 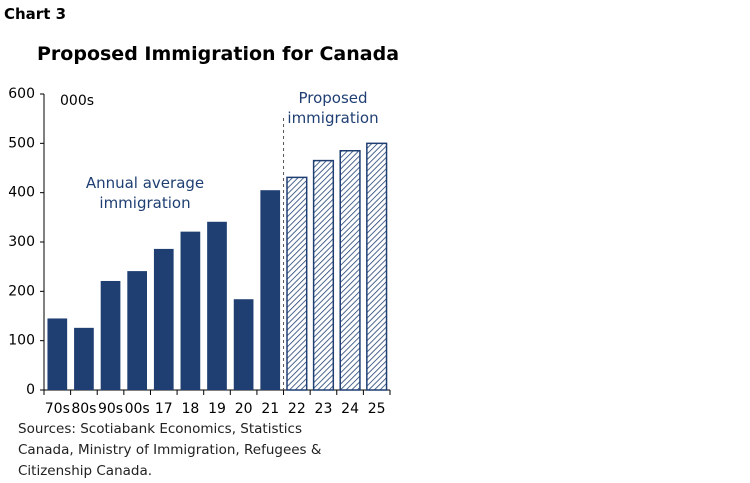 What do you see at coordinates (21, 242) in the screenshot?
I see `y-tick-label: 300` at bounding box center [21, 242].